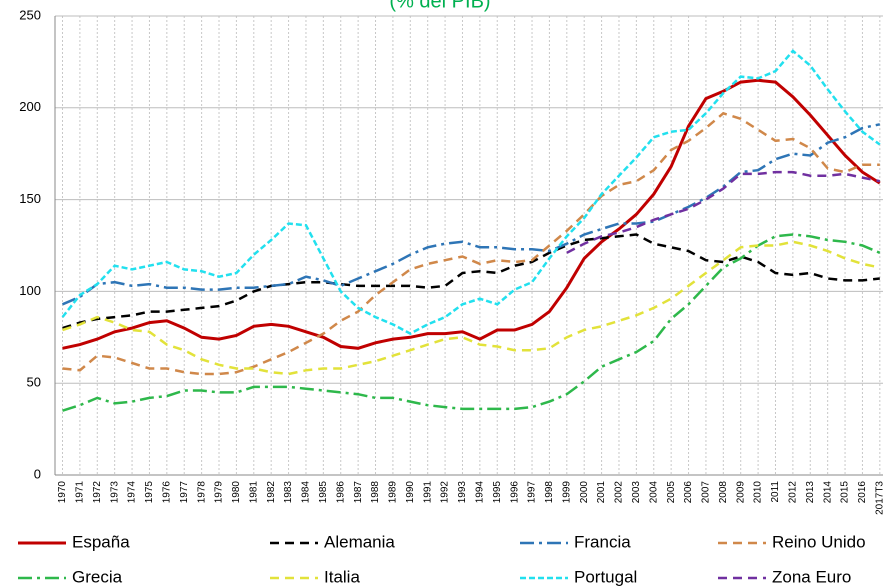  What do you see at coordinates (480, 492) in the screenshot?
I see `x-tick-label: 1994` at bounding box center [480, 492].